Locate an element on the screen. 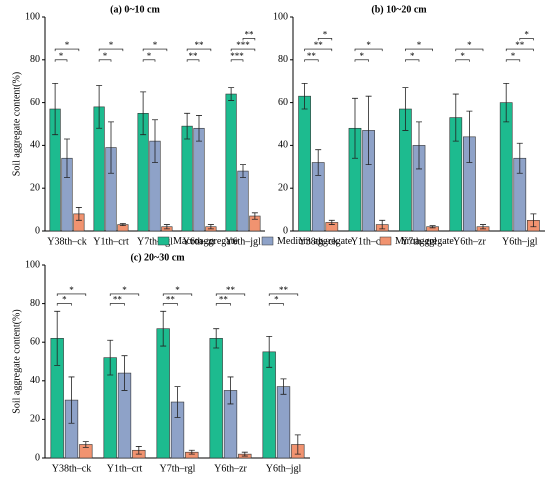 Image resolution: width=550 pixels, height=481 pixels. x-tick-label: Y38th–ck is located at coordinates (317, 241).